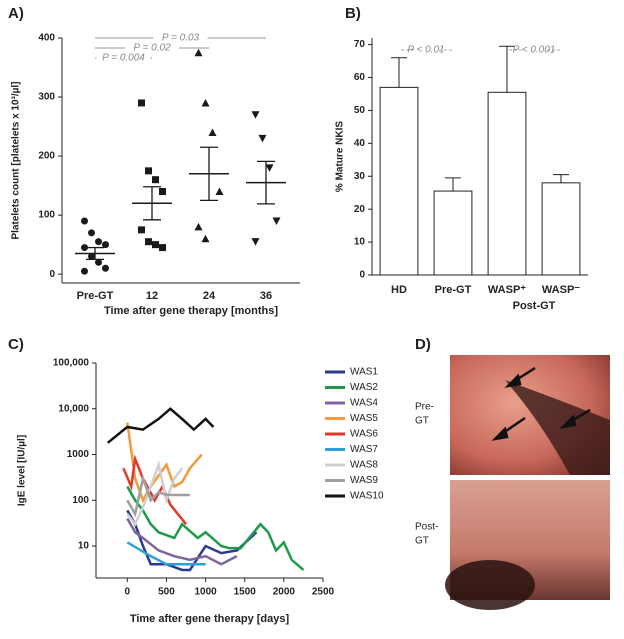 Image resolution: width=624 pixels, height=639 pixels. What do you see at coordinates (152, 296) in the screenshot?
I see `x-tick-label: 12` at bounding box center [152, 296].